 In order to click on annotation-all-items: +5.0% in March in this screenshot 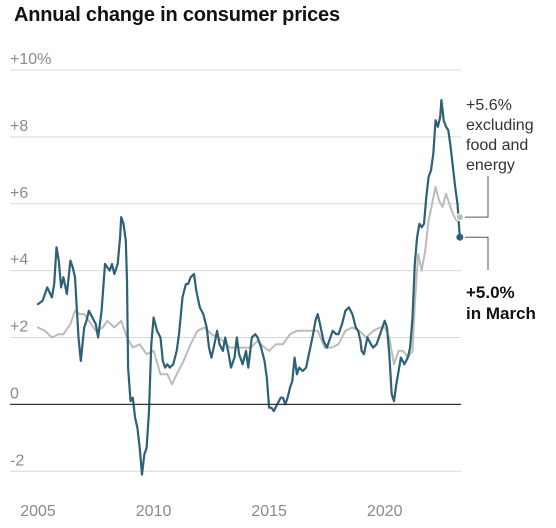, I will do `click(496, 278)`.